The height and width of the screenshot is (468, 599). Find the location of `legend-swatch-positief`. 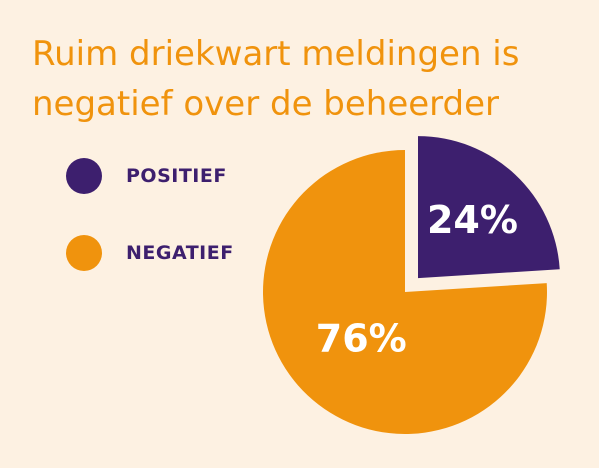

legend-swatch-positief is located at coordinates (84, 176).